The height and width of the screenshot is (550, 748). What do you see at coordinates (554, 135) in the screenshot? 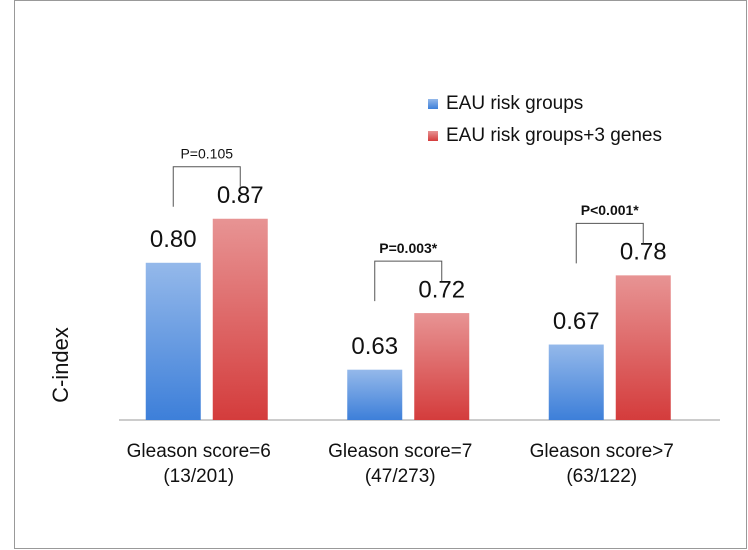
I see `legend-label: EAU risk groups+3 genes` at bounding box center [554, 135].